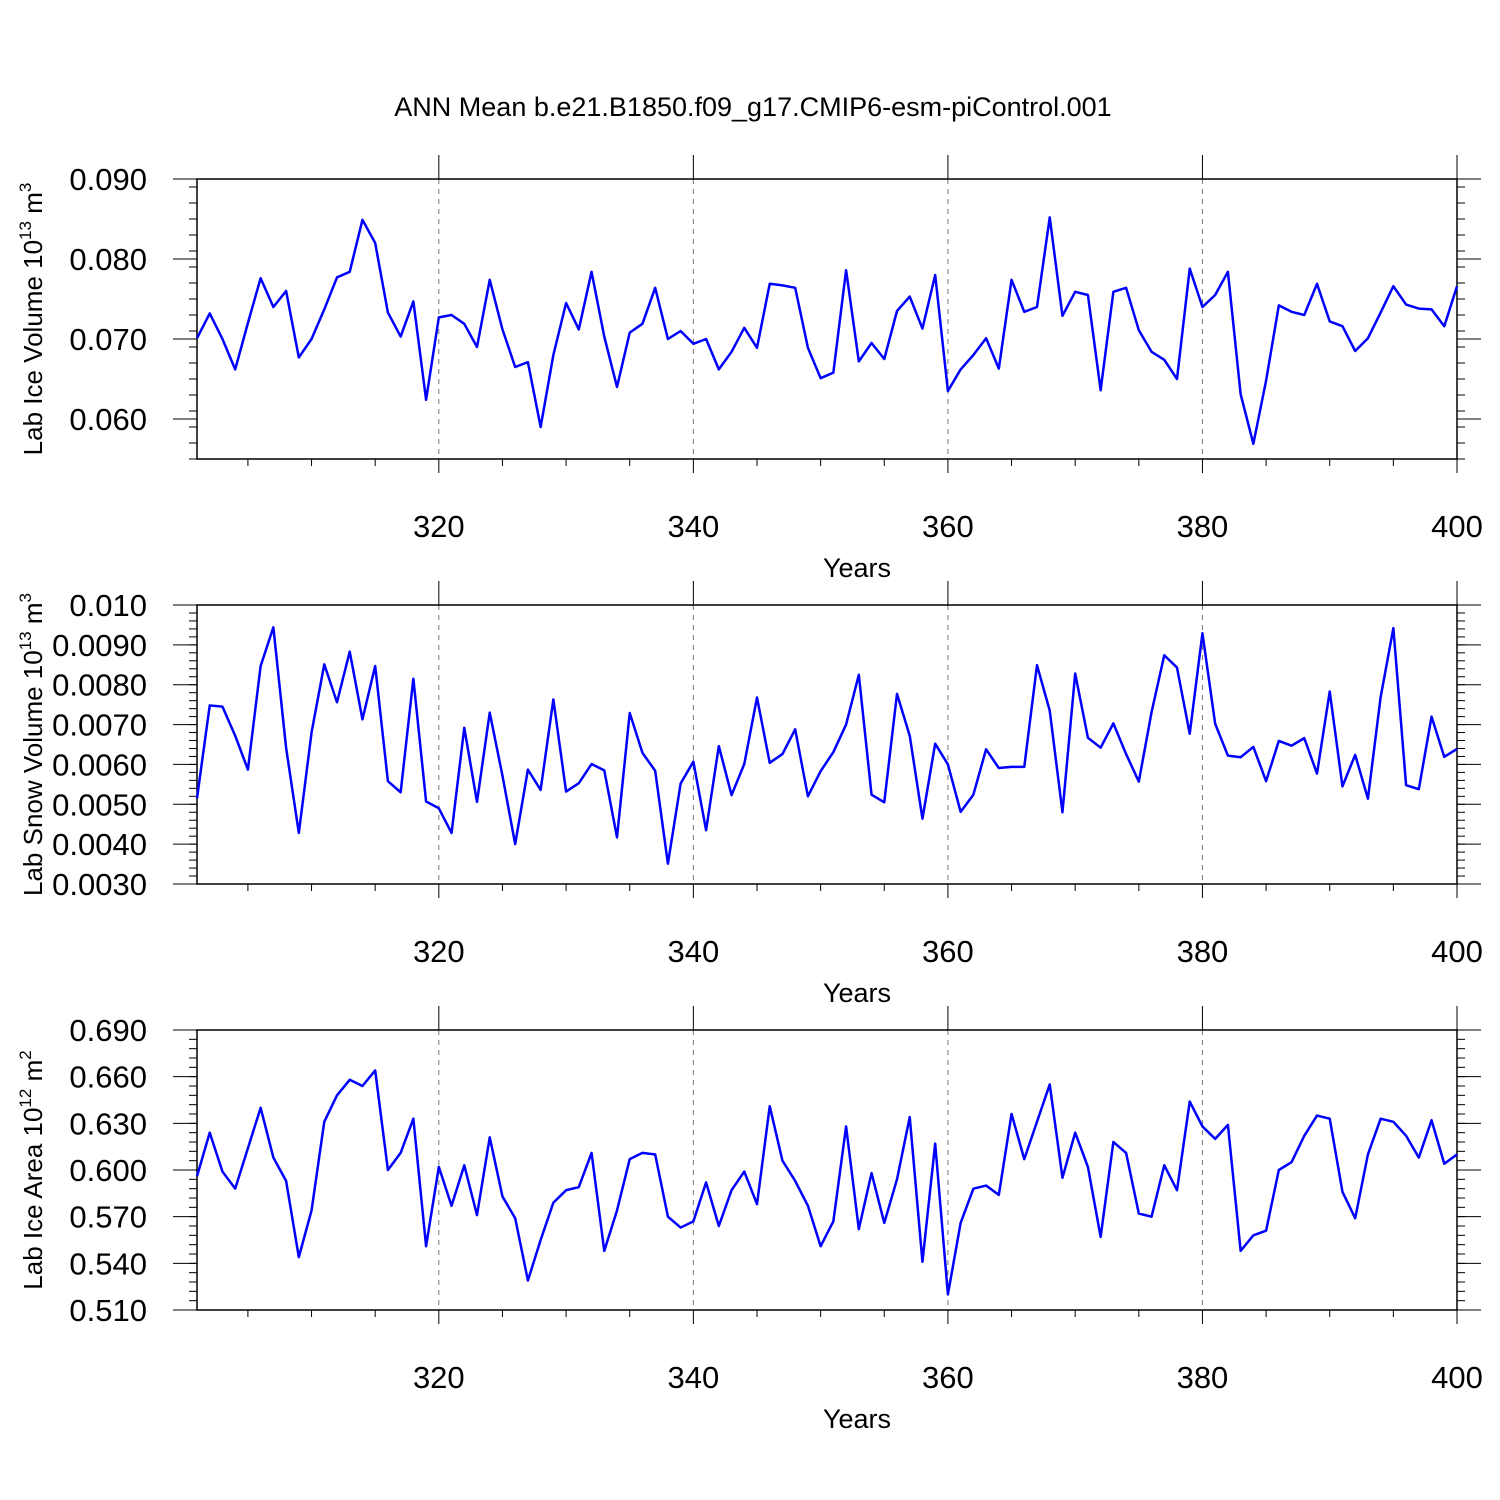  I want to click on y-tick-label: 0.010, so click(108, 605).